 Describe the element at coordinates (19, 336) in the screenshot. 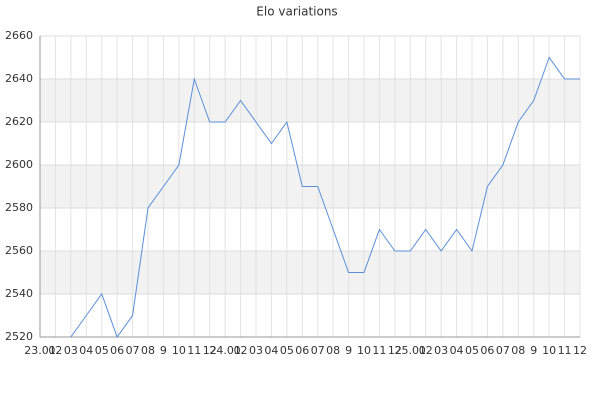

I see `y-tick-label: 2520` at that location.